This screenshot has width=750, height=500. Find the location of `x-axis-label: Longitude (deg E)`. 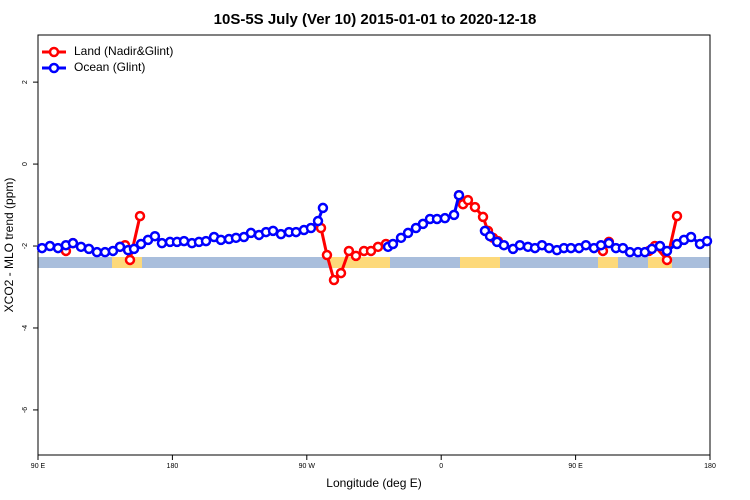

x-axis-label: Longitude (deg E) is located at coordinates (373, 483).